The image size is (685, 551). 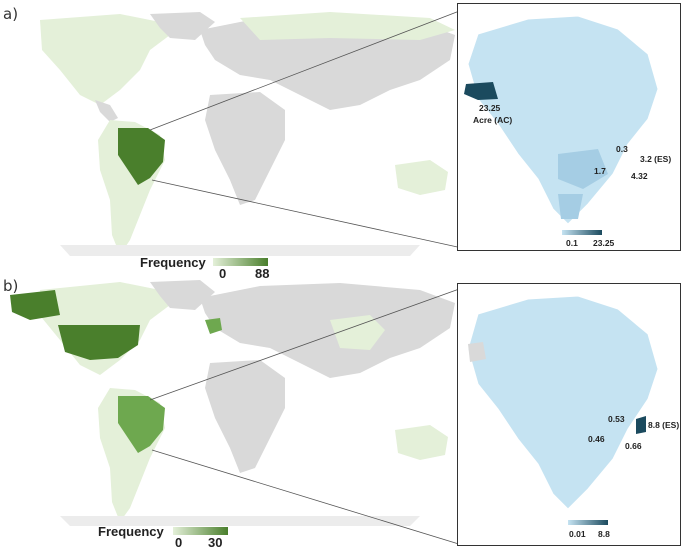 I want to click on china-b, so click(x=357, y=332).